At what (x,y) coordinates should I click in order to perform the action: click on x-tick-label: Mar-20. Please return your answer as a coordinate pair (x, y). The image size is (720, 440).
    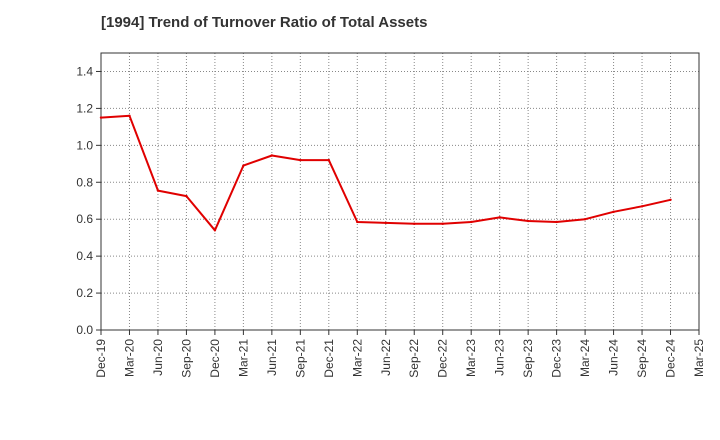
    Looking at the image, I should click on (129, 358).